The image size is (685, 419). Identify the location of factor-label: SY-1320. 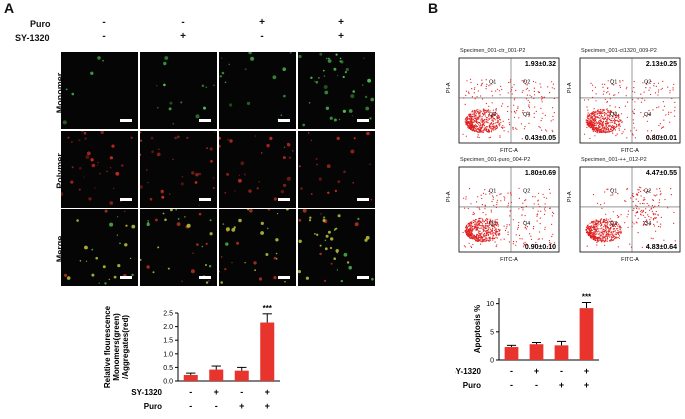
(146, 392).